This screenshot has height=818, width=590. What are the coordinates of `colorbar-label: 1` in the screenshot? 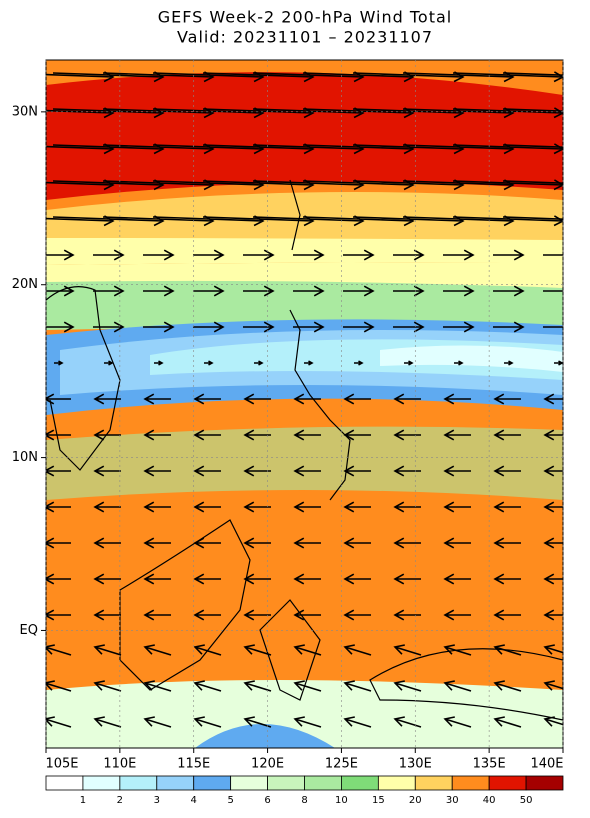 It's located at (83, 800).